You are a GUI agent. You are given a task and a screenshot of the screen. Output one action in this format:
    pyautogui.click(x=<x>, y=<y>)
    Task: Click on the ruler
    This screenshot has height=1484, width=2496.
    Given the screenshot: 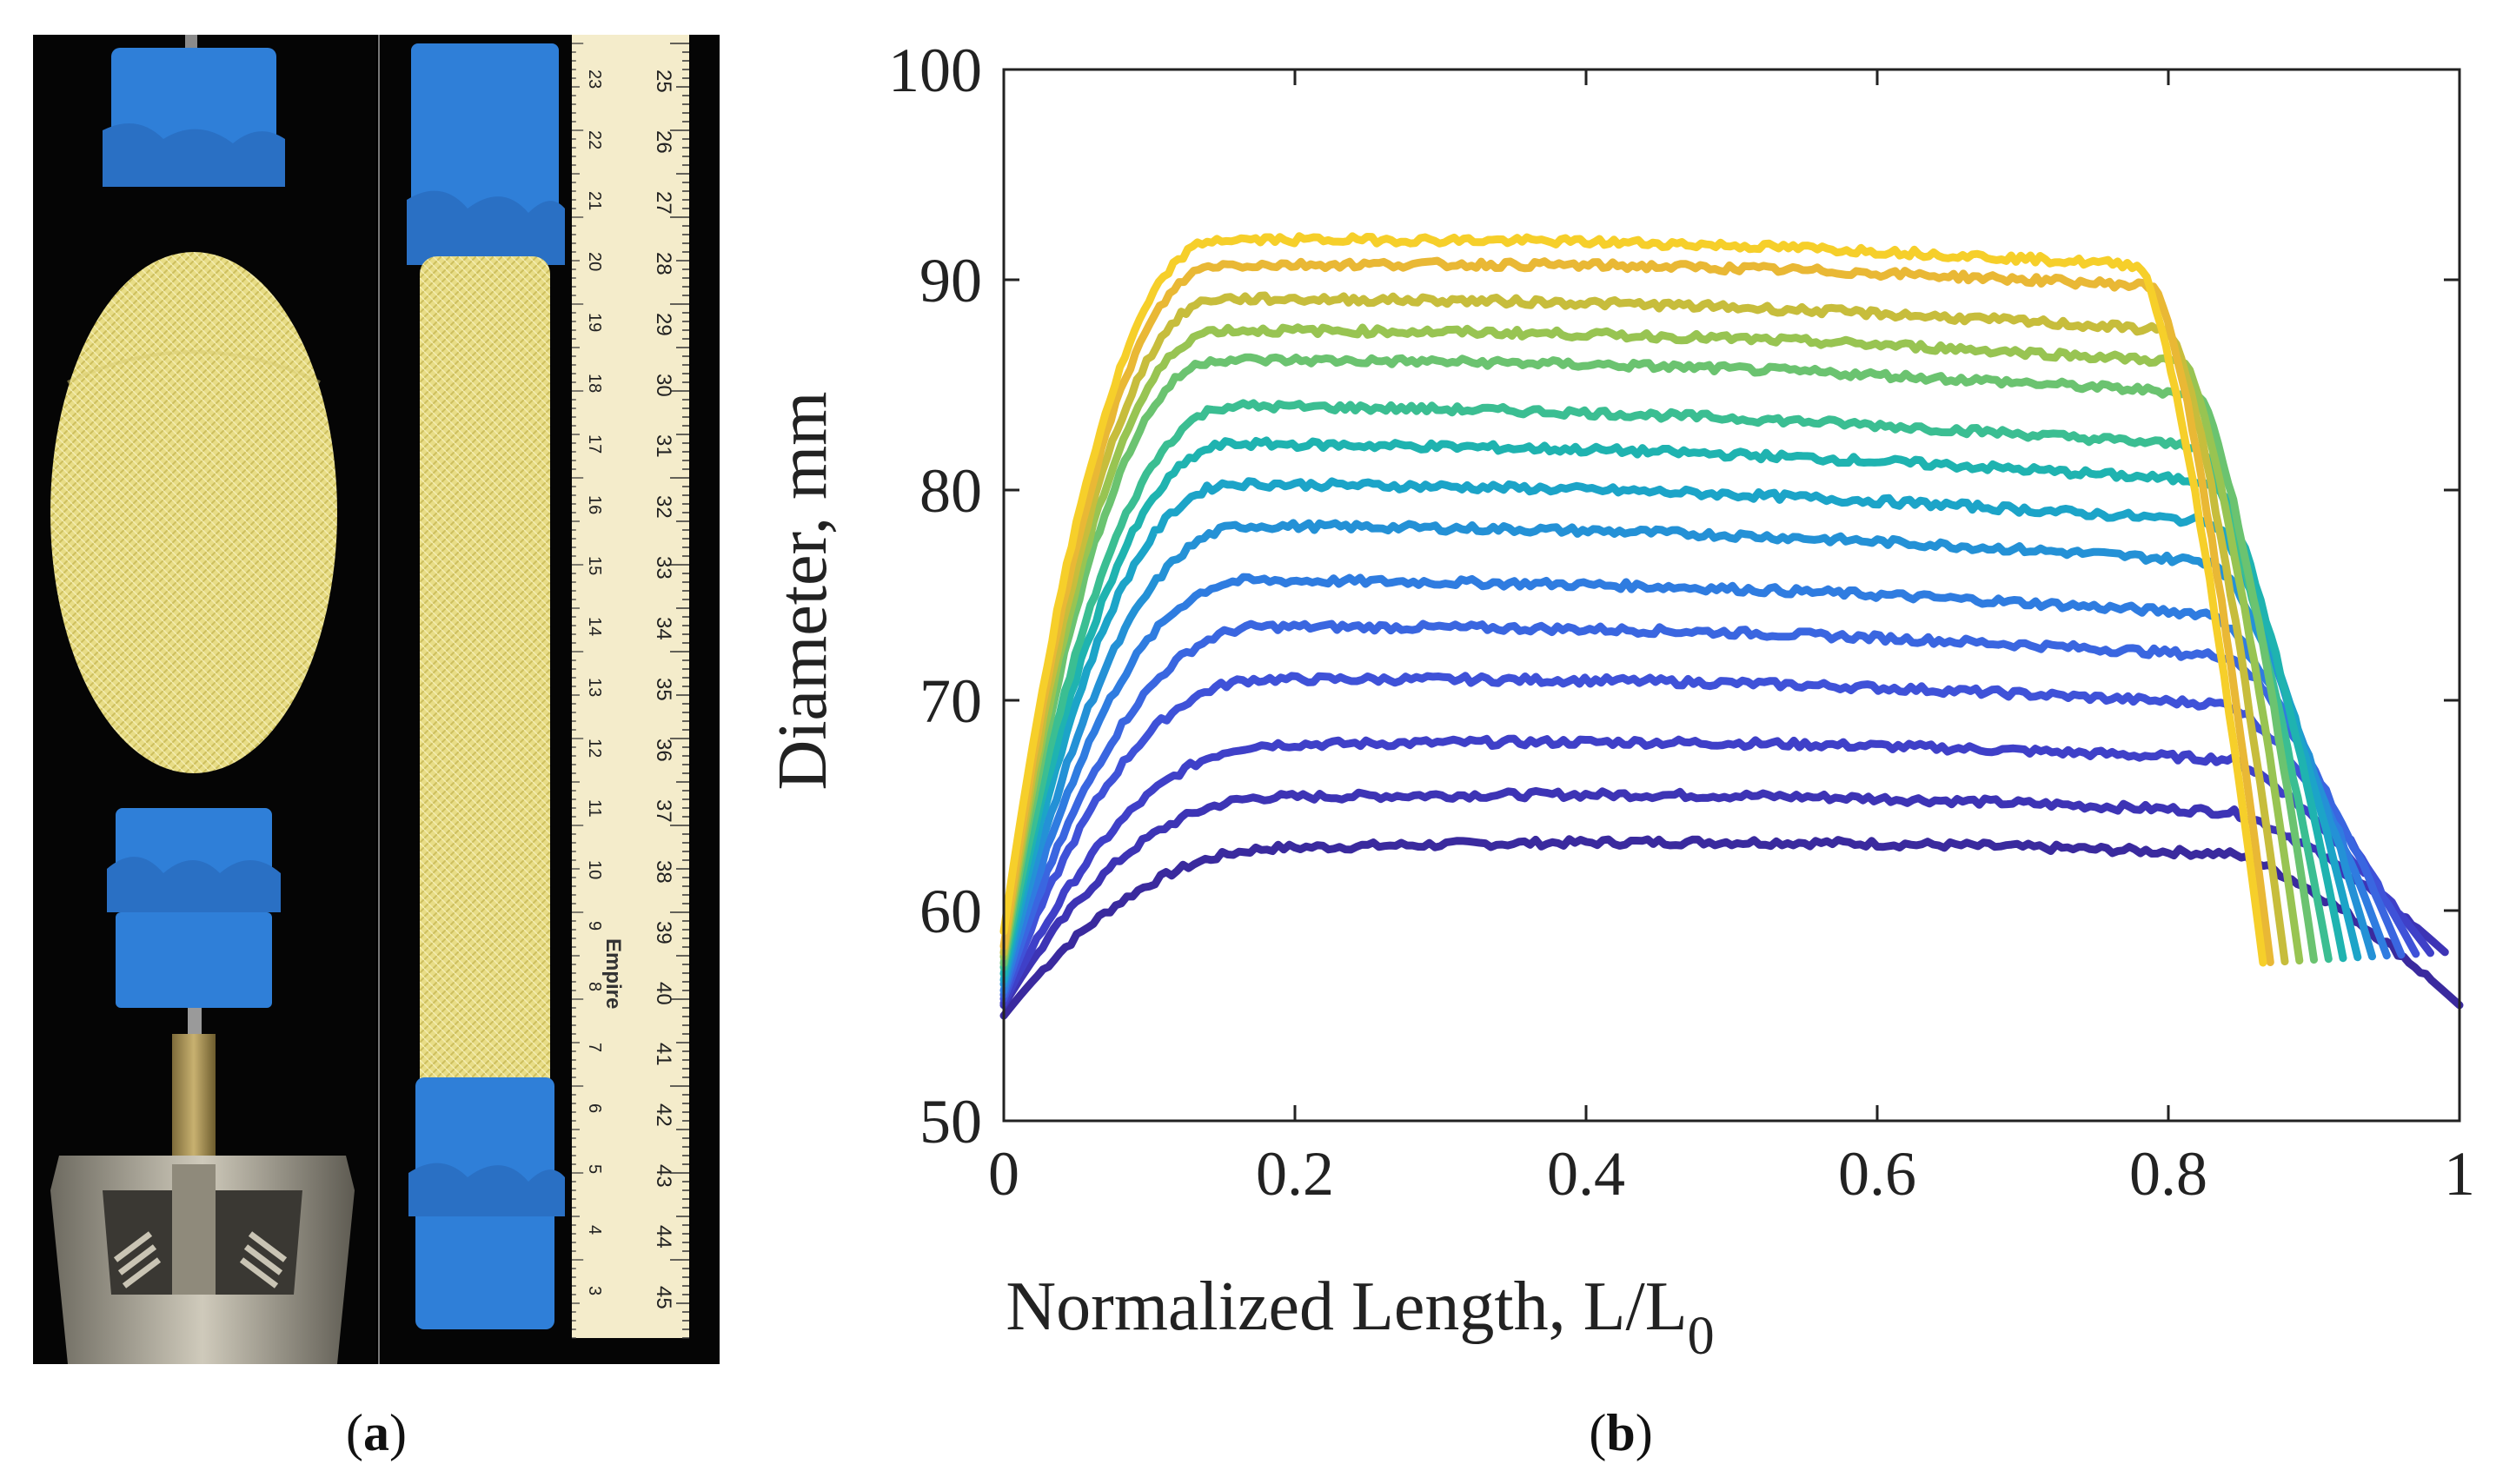 What is the action you would take?
    pyautogui.click(x=630, y=686)
    